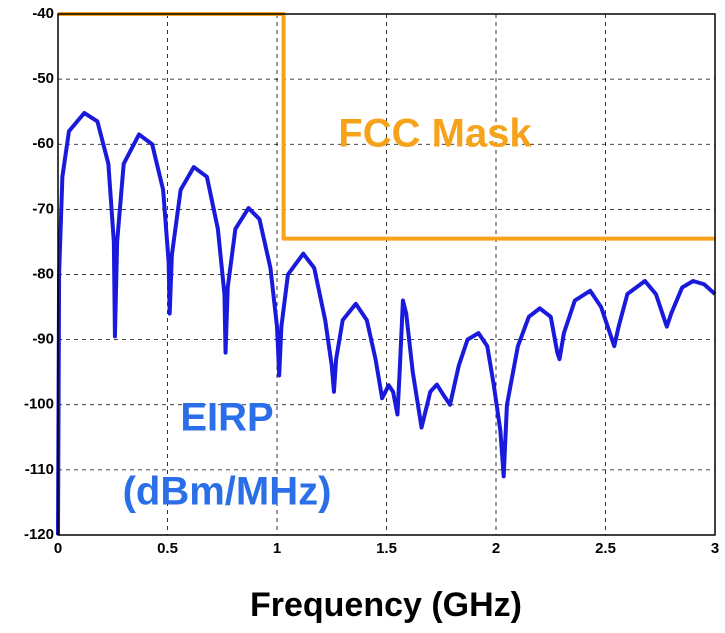 The width and height of the screenshot is (725, 633). I want to click on x-axis-label: Frequency (GHz), so click(386, 605).